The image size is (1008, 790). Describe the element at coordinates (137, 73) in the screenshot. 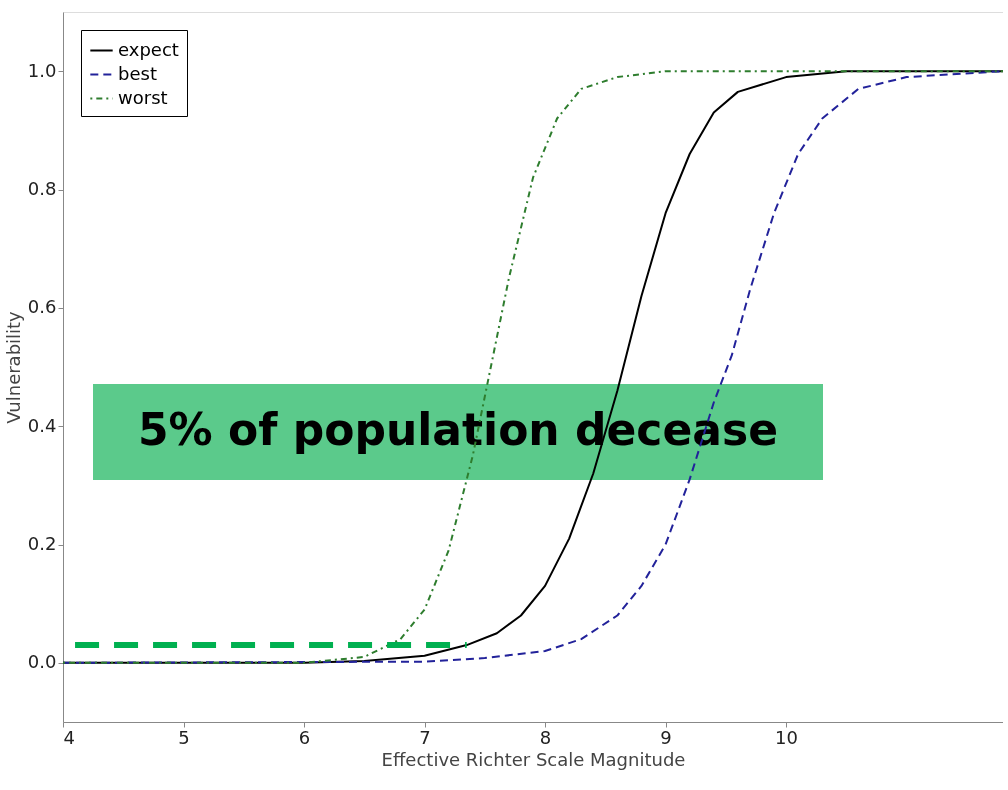

I see `legend-label: best` at that location.